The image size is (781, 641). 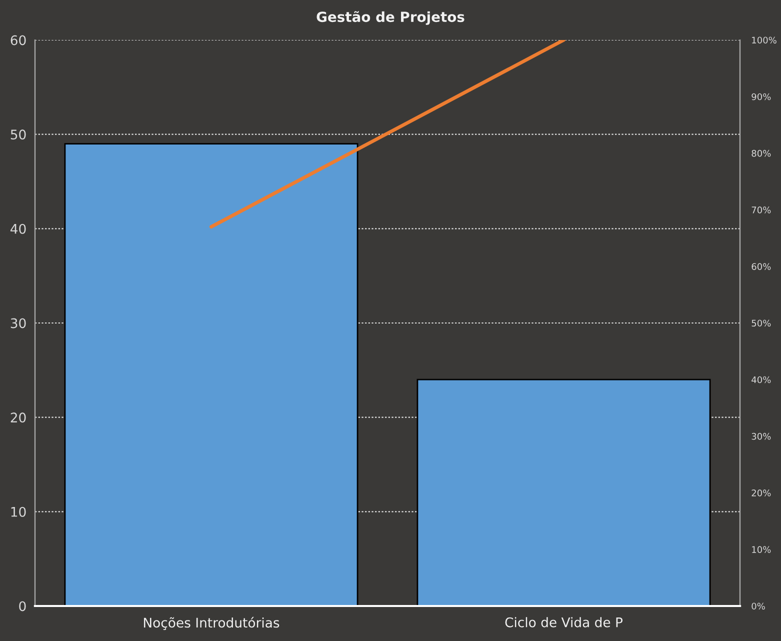 What do you see at coordinates (18, 40) in the screenshot?
I see `y-tick-label: 60` at bounding box center [18, 40].